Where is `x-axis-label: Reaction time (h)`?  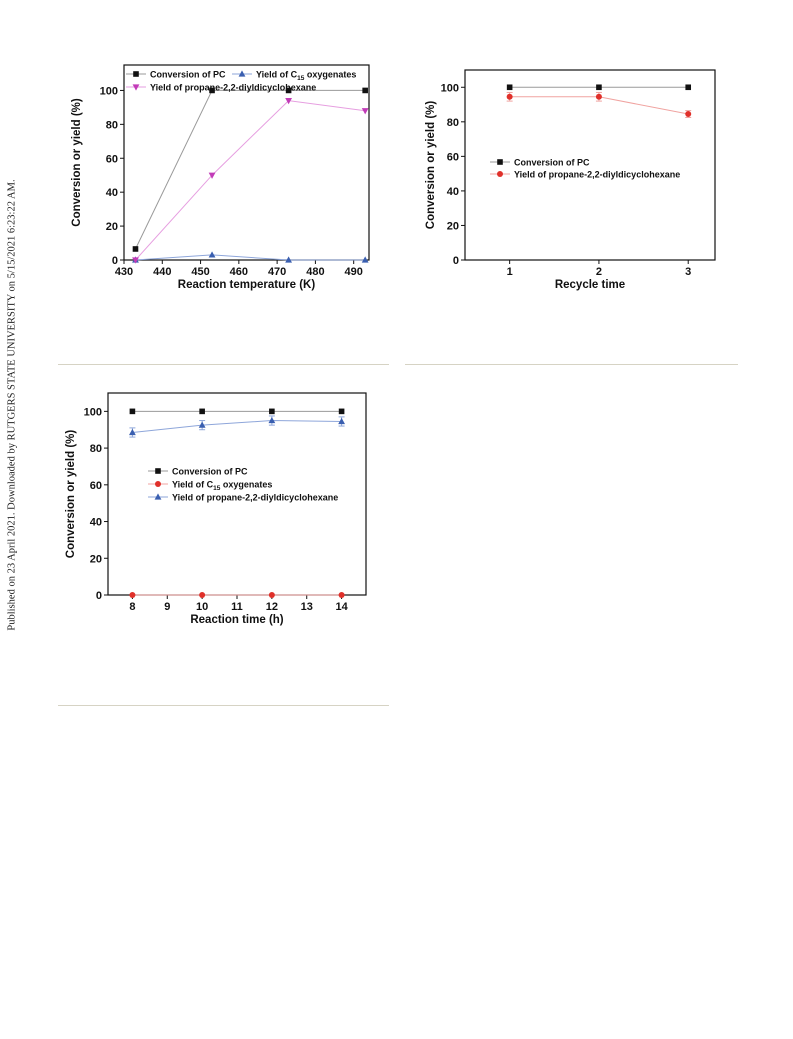
x-axis-label: Reaction time (h) is located at coordinates (236, 620).